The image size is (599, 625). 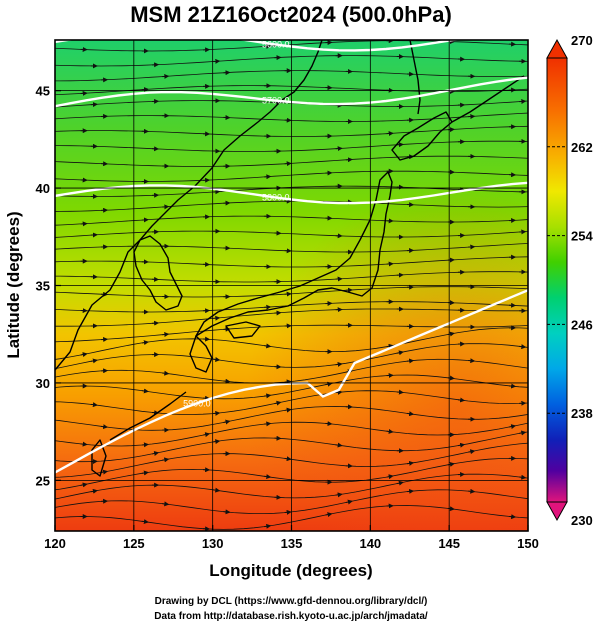 I want to click on contour-label: 5900.0, so click(x=197, y=403).